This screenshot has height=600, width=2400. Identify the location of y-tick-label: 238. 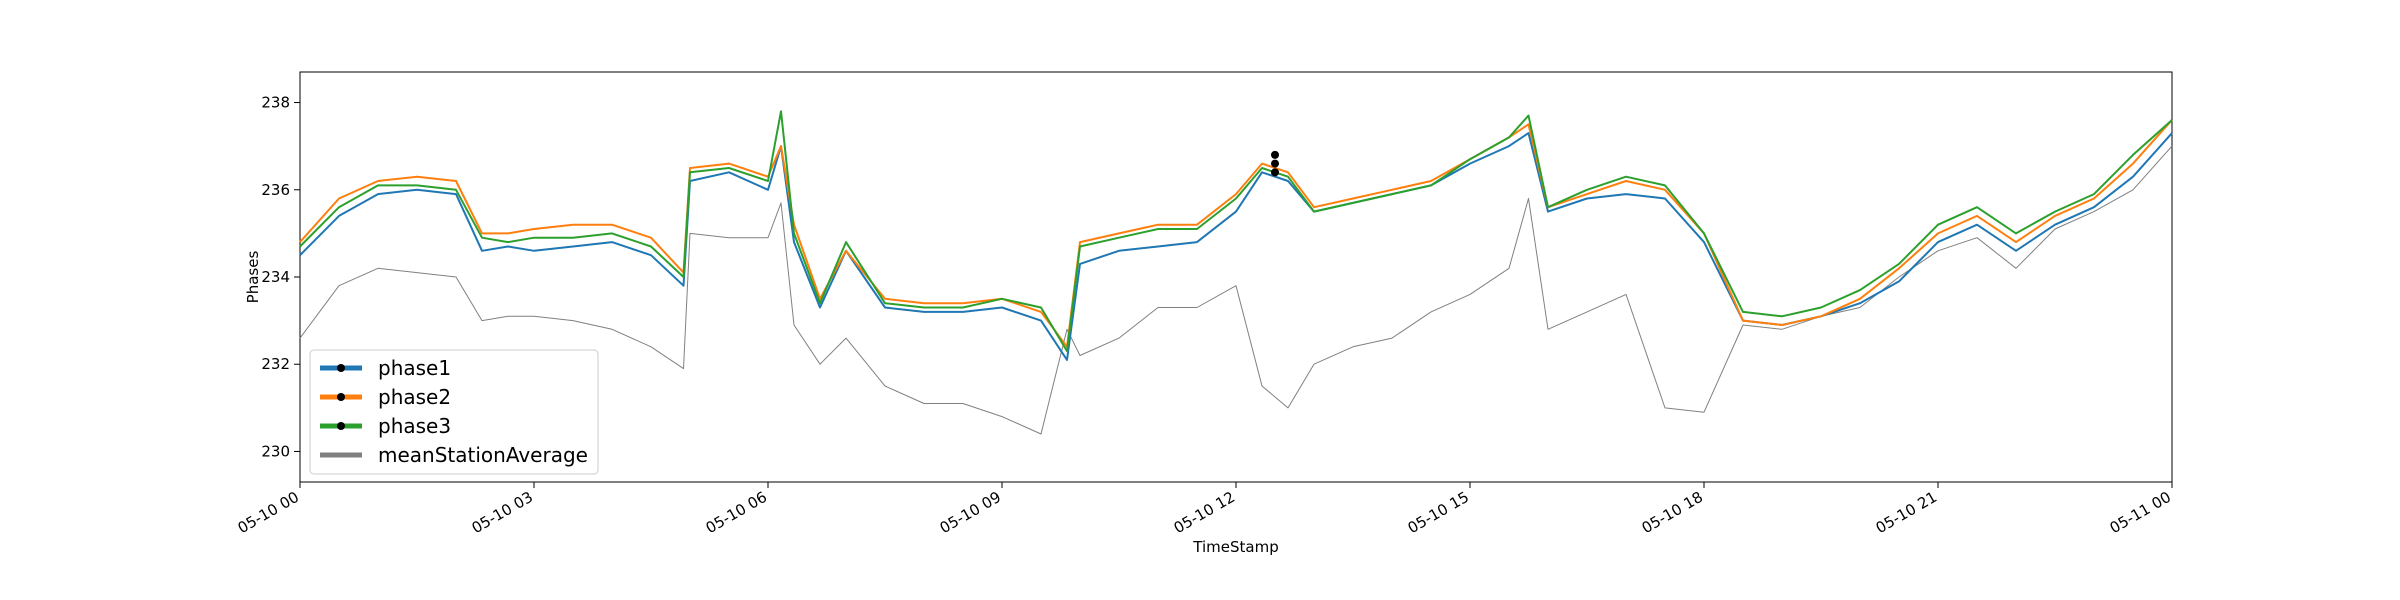
(275, 103).